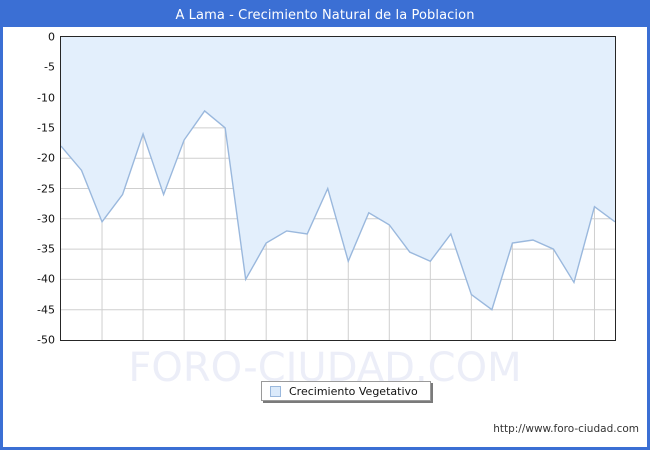 The width and height of the screenshot is (650, 450). Describe the element at coordinates (51, 37) in the screenshot. I see `y-axis-tick-label: 0` at that location.